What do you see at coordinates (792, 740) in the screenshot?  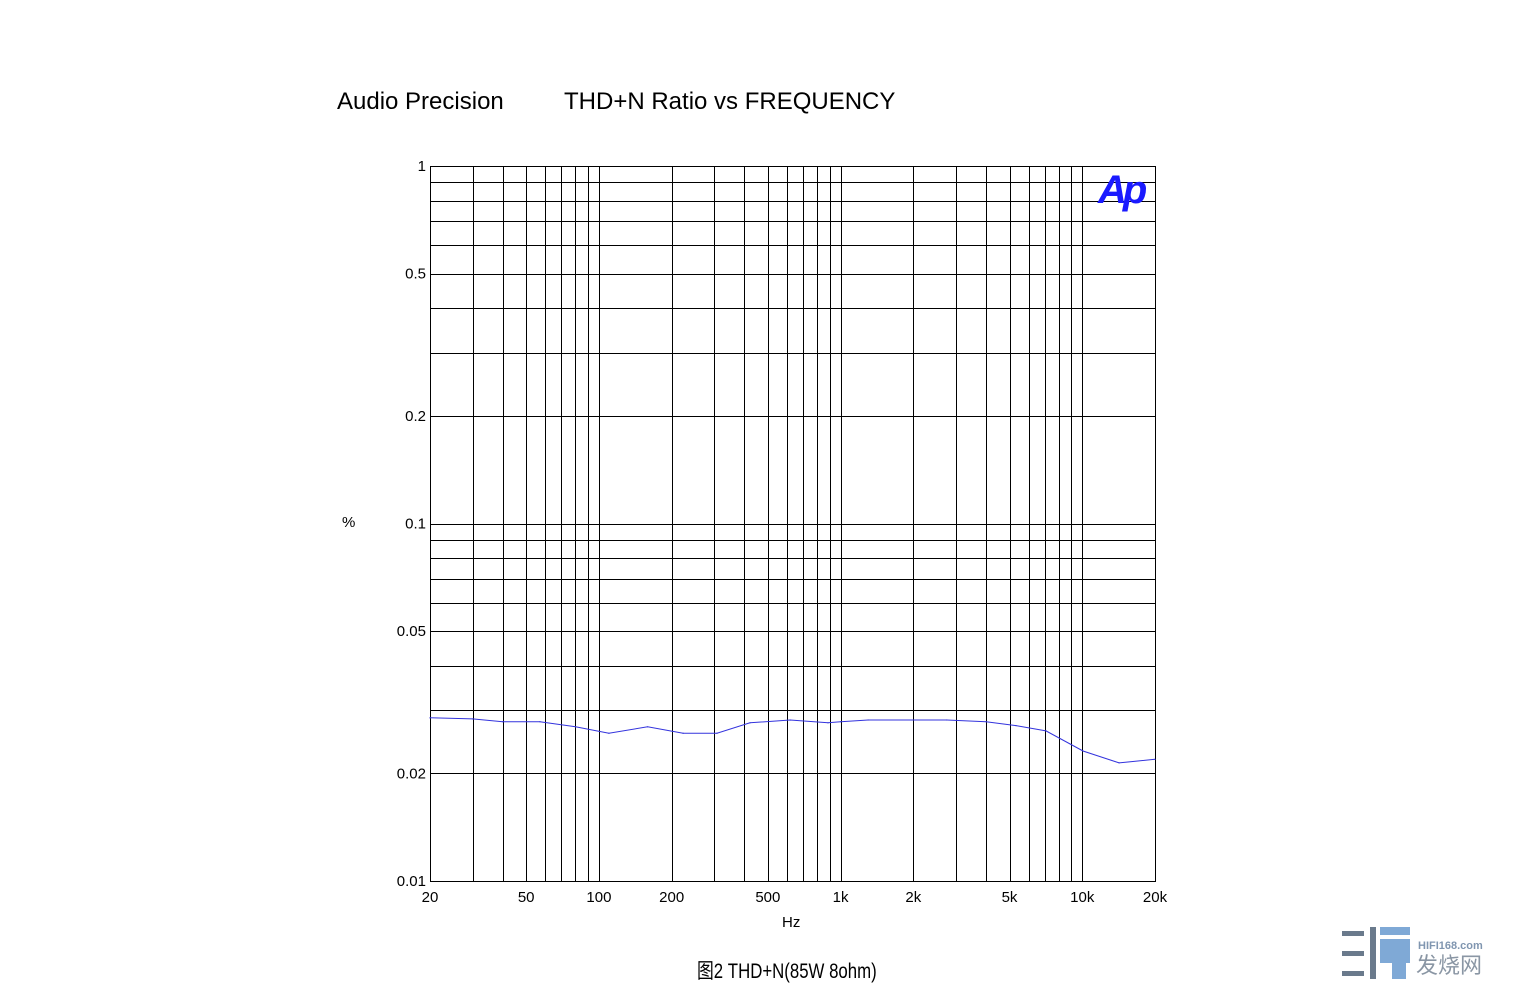 I see `series-line` at bounding box center [792, 740].